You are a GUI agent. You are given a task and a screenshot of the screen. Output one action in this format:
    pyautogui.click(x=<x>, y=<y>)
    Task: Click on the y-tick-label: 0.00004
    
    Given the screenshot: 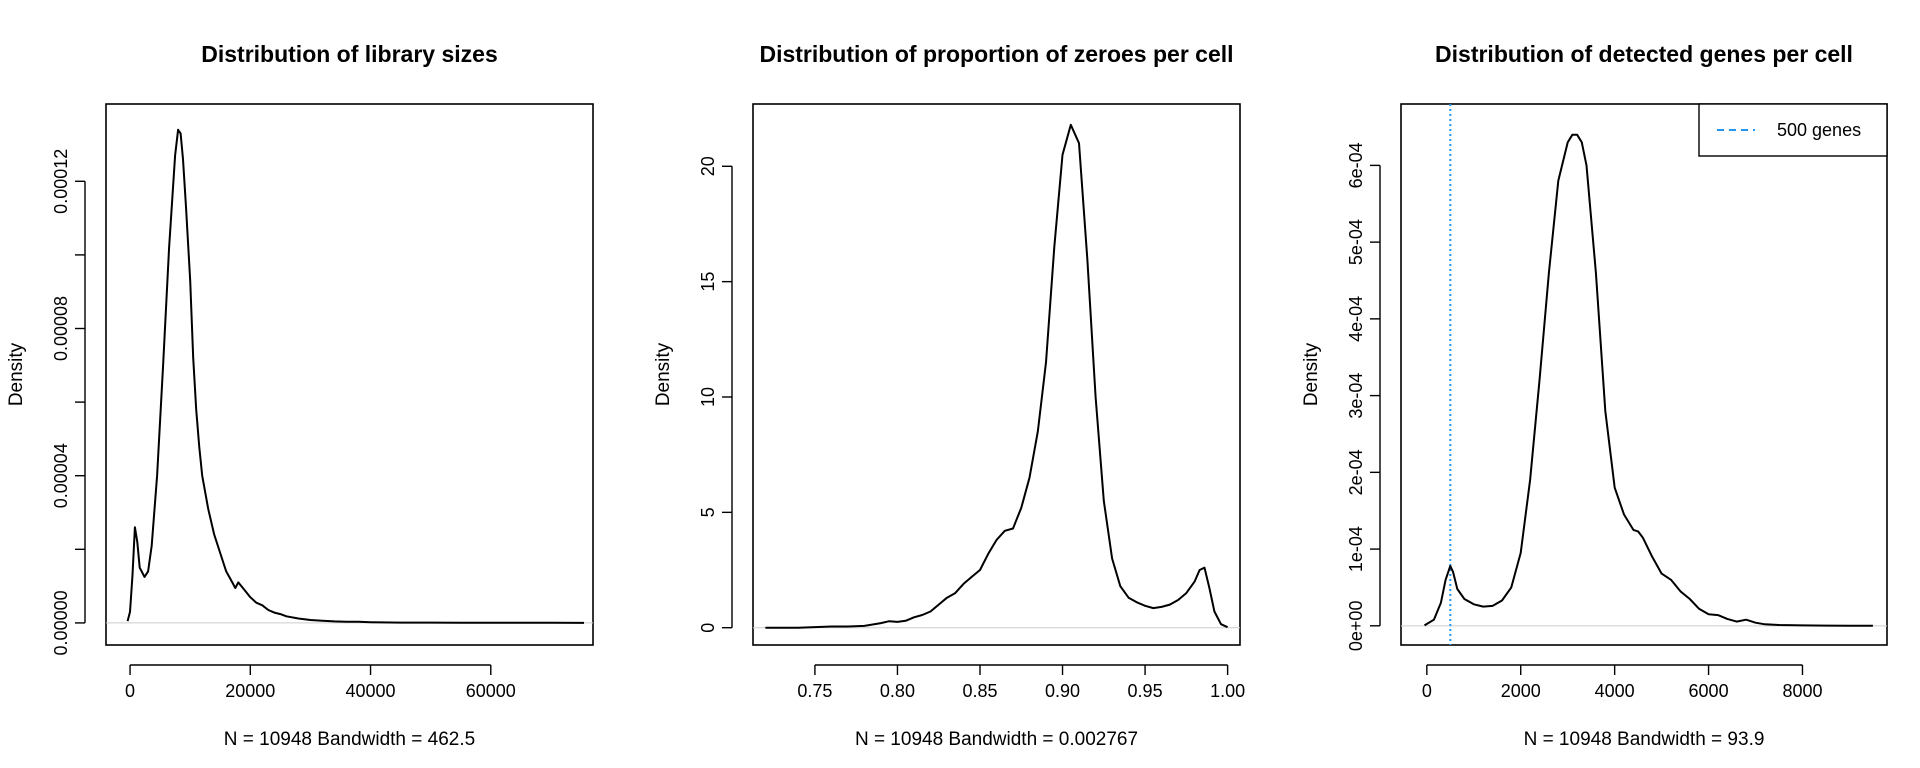 What is the action you would take?
    pyautogui.click(x=61, y=475)
    